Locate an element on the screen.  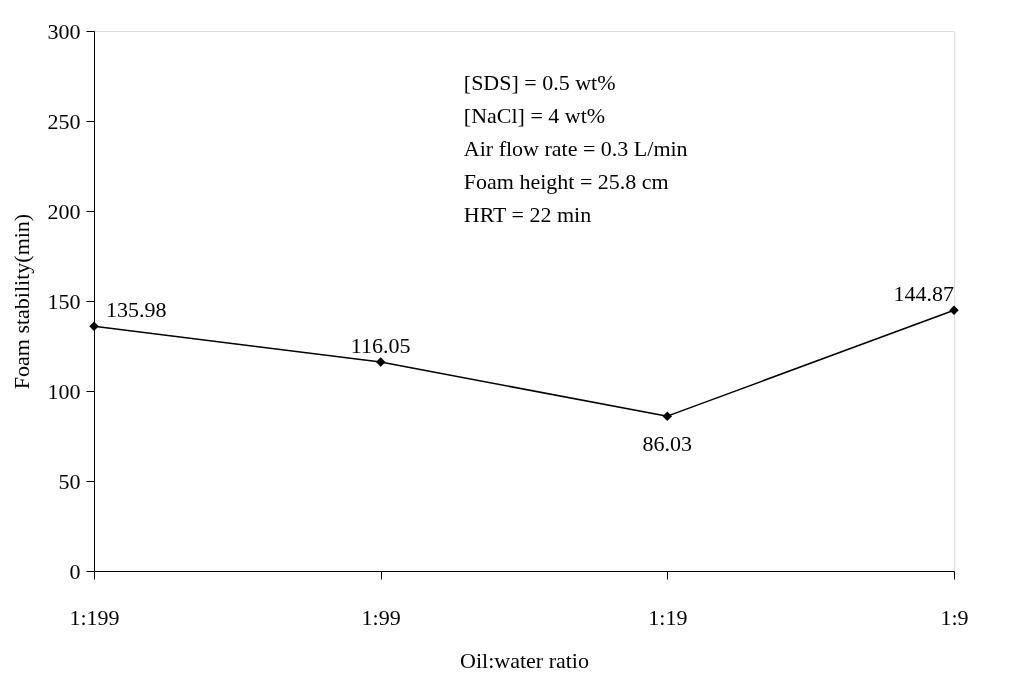
x-tick-label: 1:19 is located at coordinates (668, 617).